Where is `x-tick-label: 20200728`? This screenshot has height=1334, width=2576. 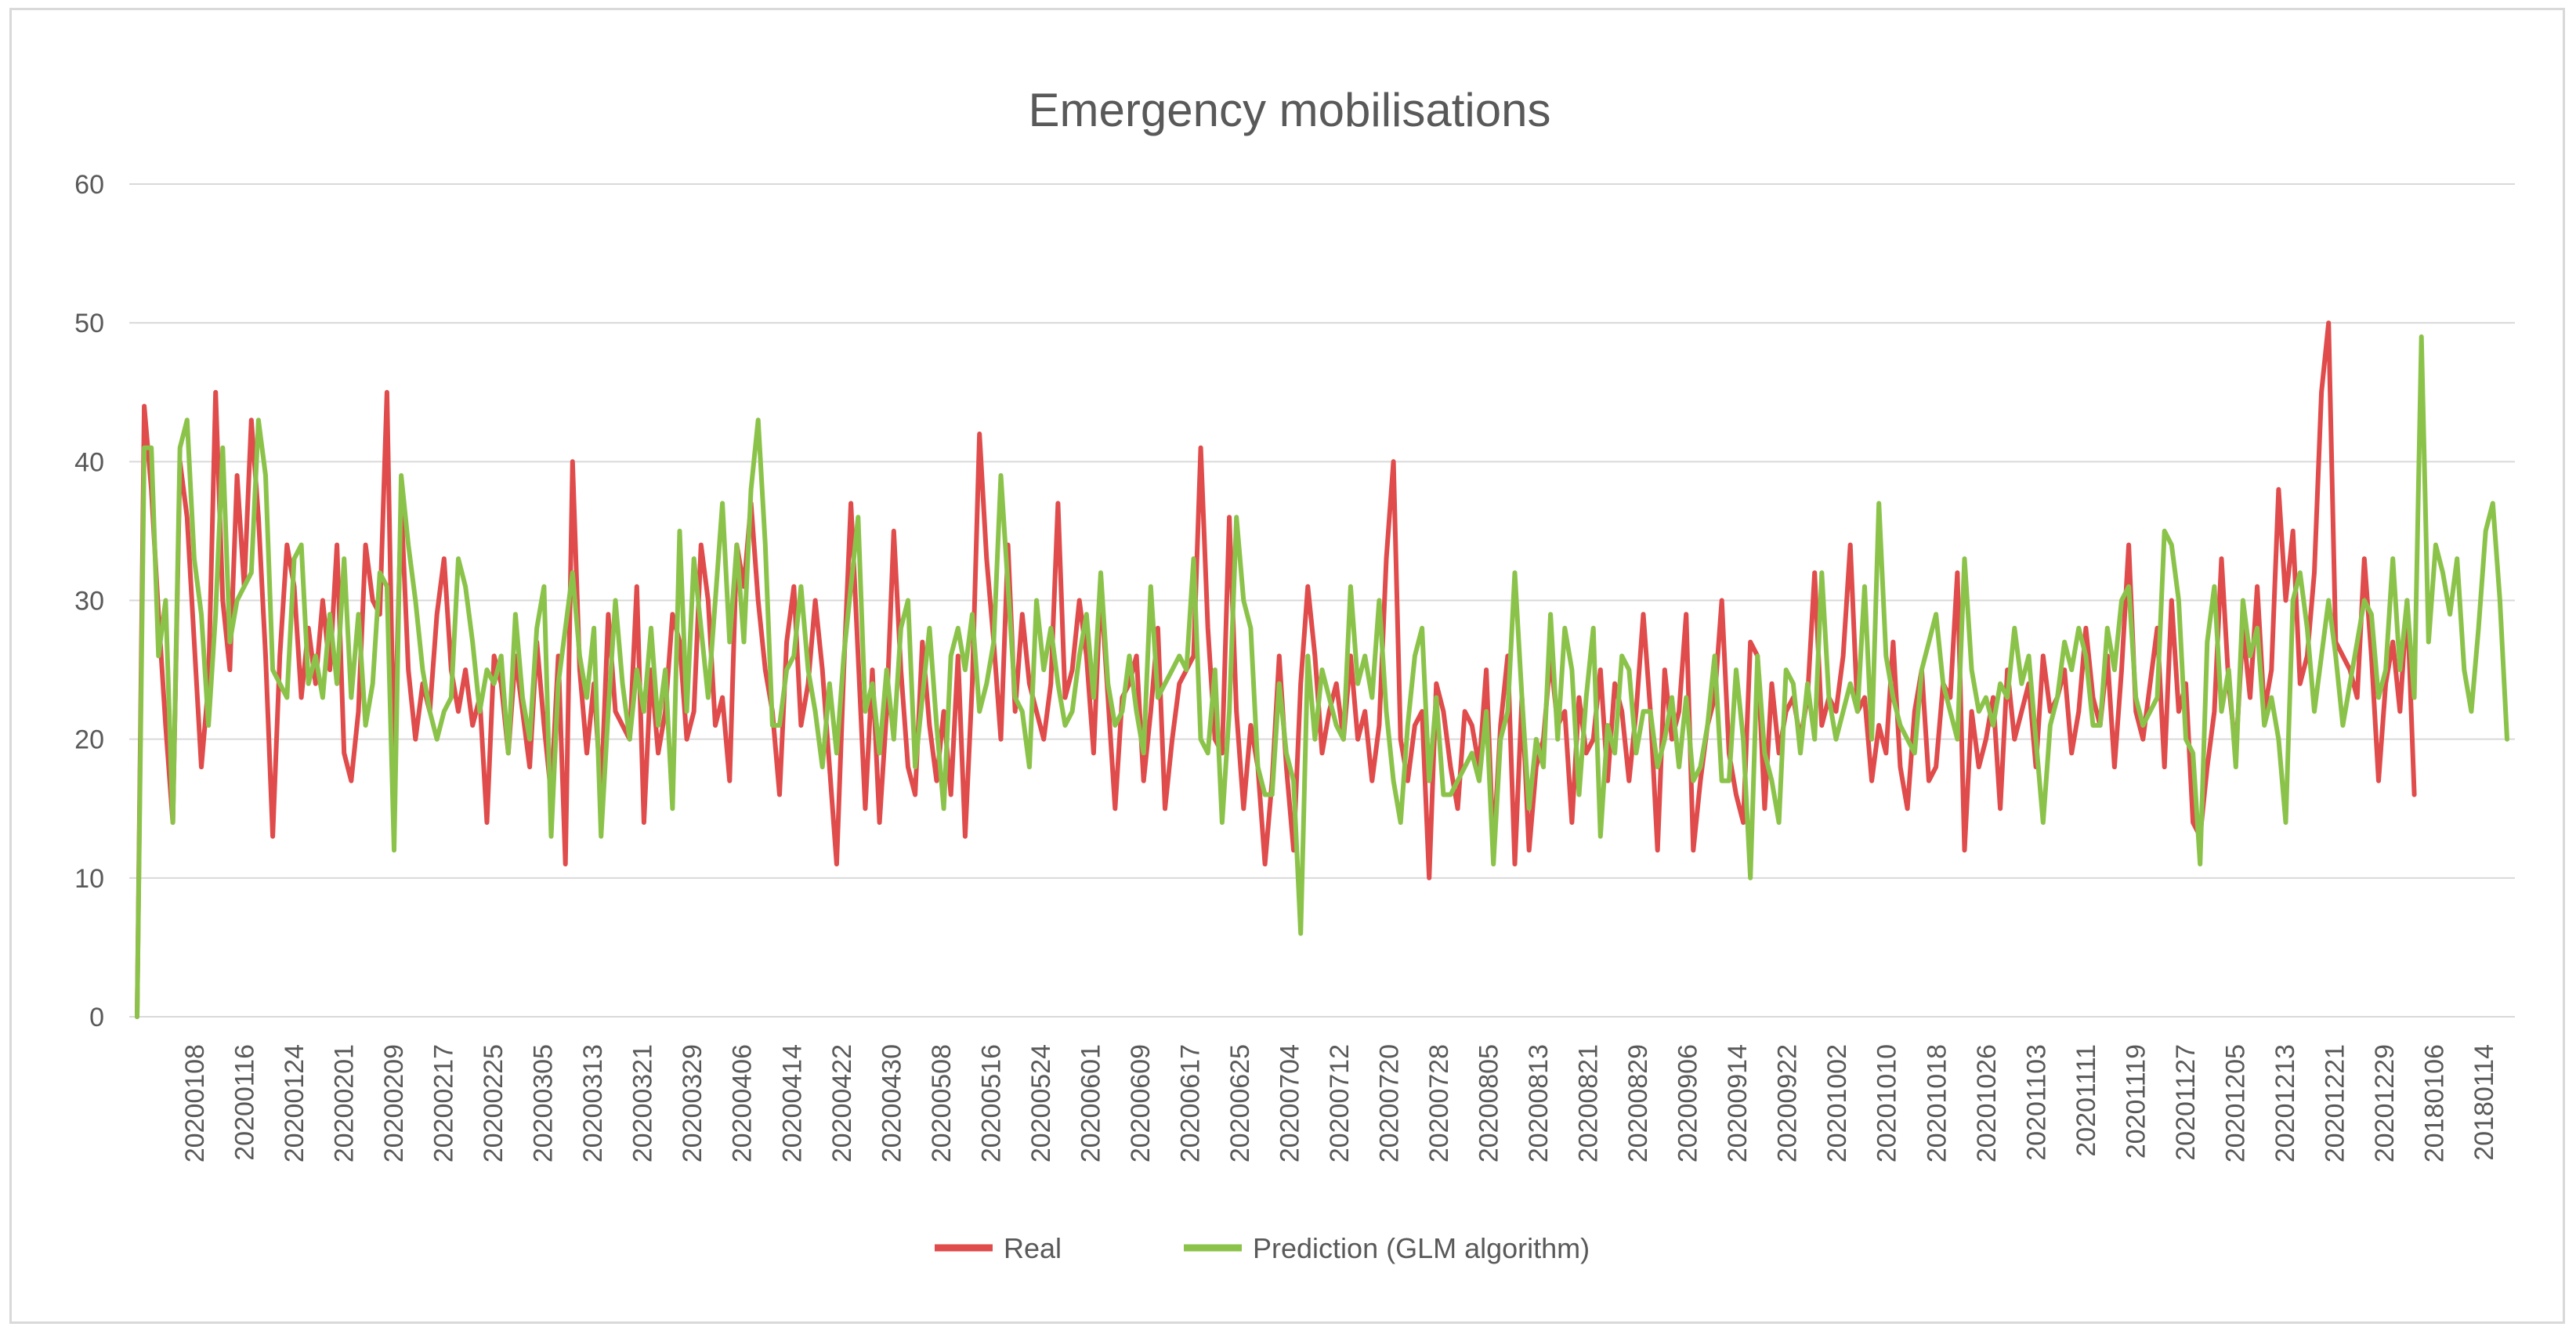
x-tick-label: 20200728 is located at coordinates (1439, 1103).